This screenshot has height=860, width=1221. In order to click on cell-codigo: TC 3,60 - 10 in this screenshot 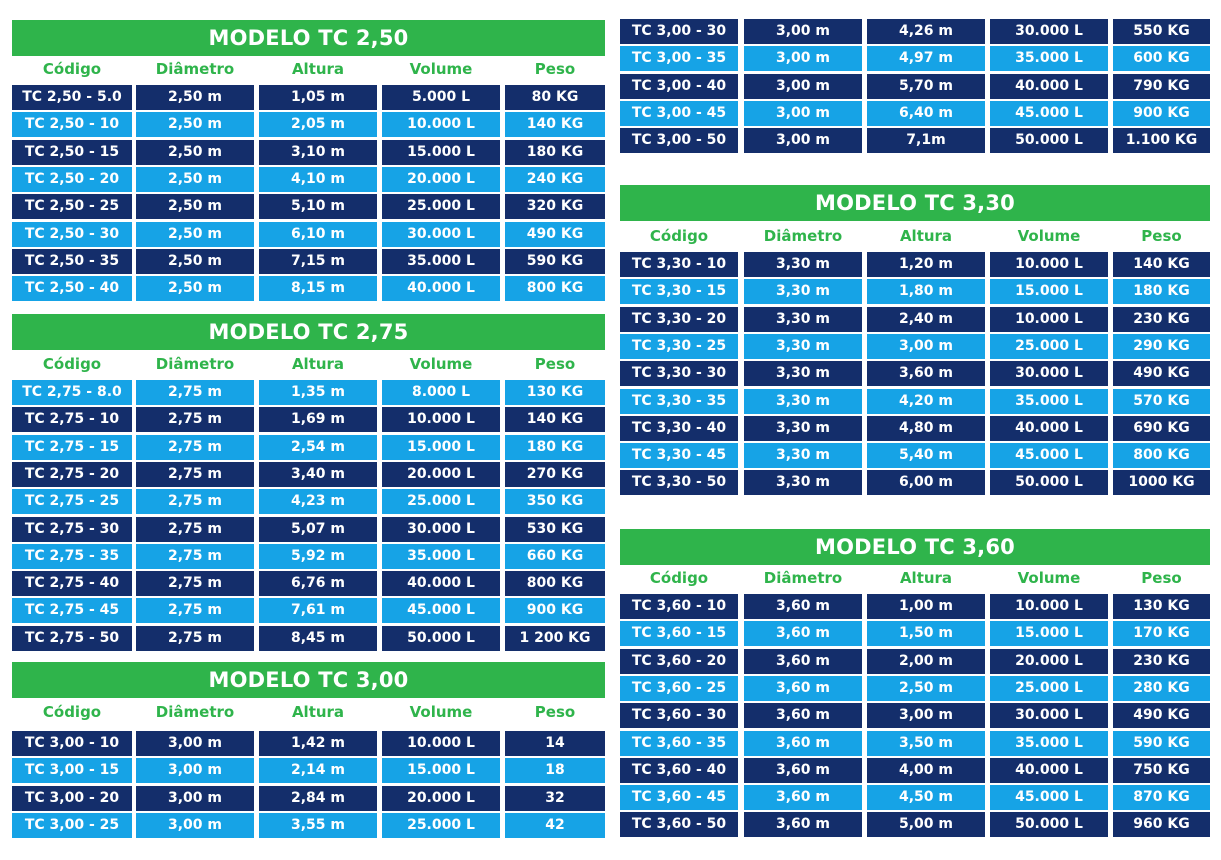, I will do `click(679, 606)`.